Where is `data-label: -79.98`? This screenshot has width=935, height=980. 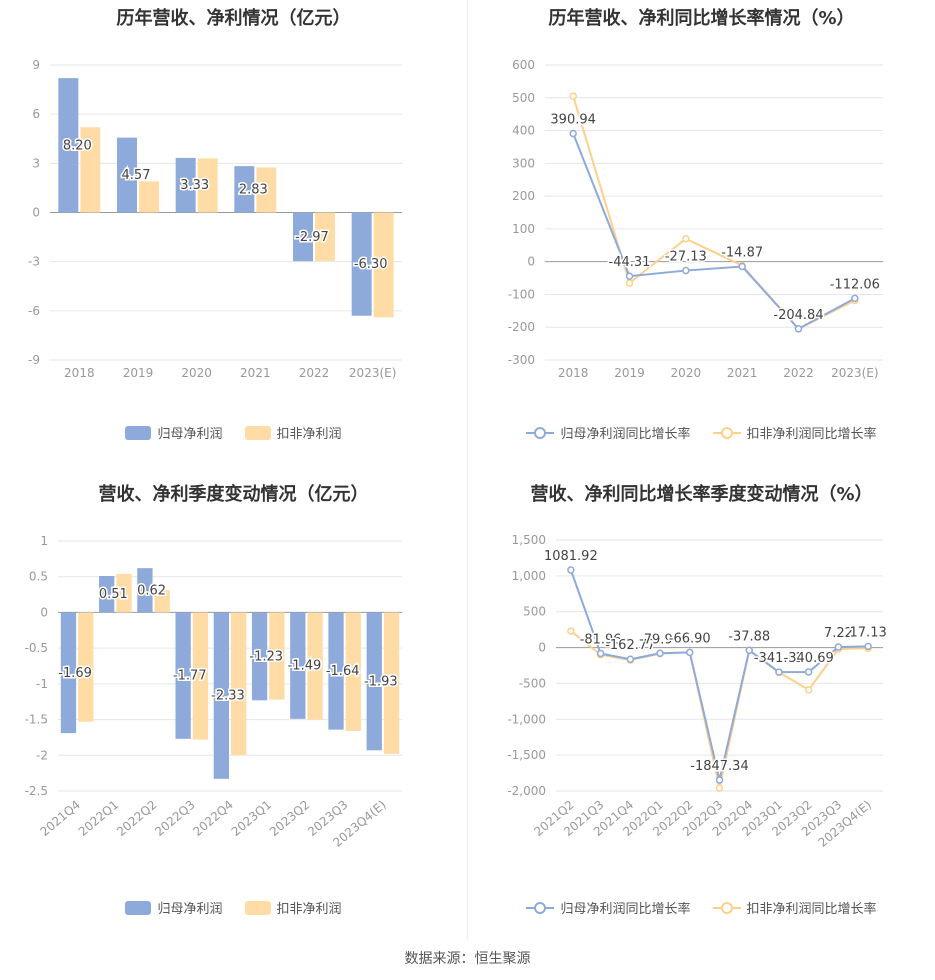
data-label: -79.98 is located at coordinates (660, 639).